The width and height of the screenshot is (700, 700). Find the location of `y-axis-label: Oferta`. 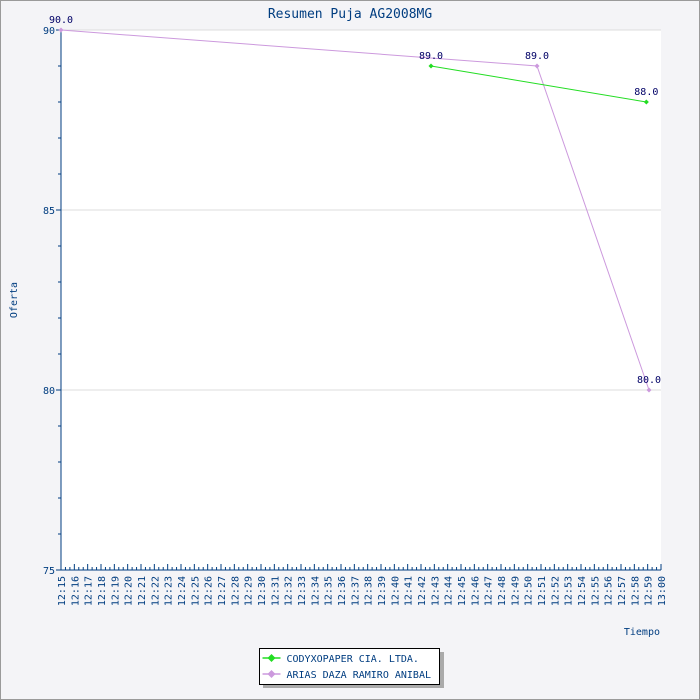

y-axis-label: Oferta is located at coordinates (14, 300).